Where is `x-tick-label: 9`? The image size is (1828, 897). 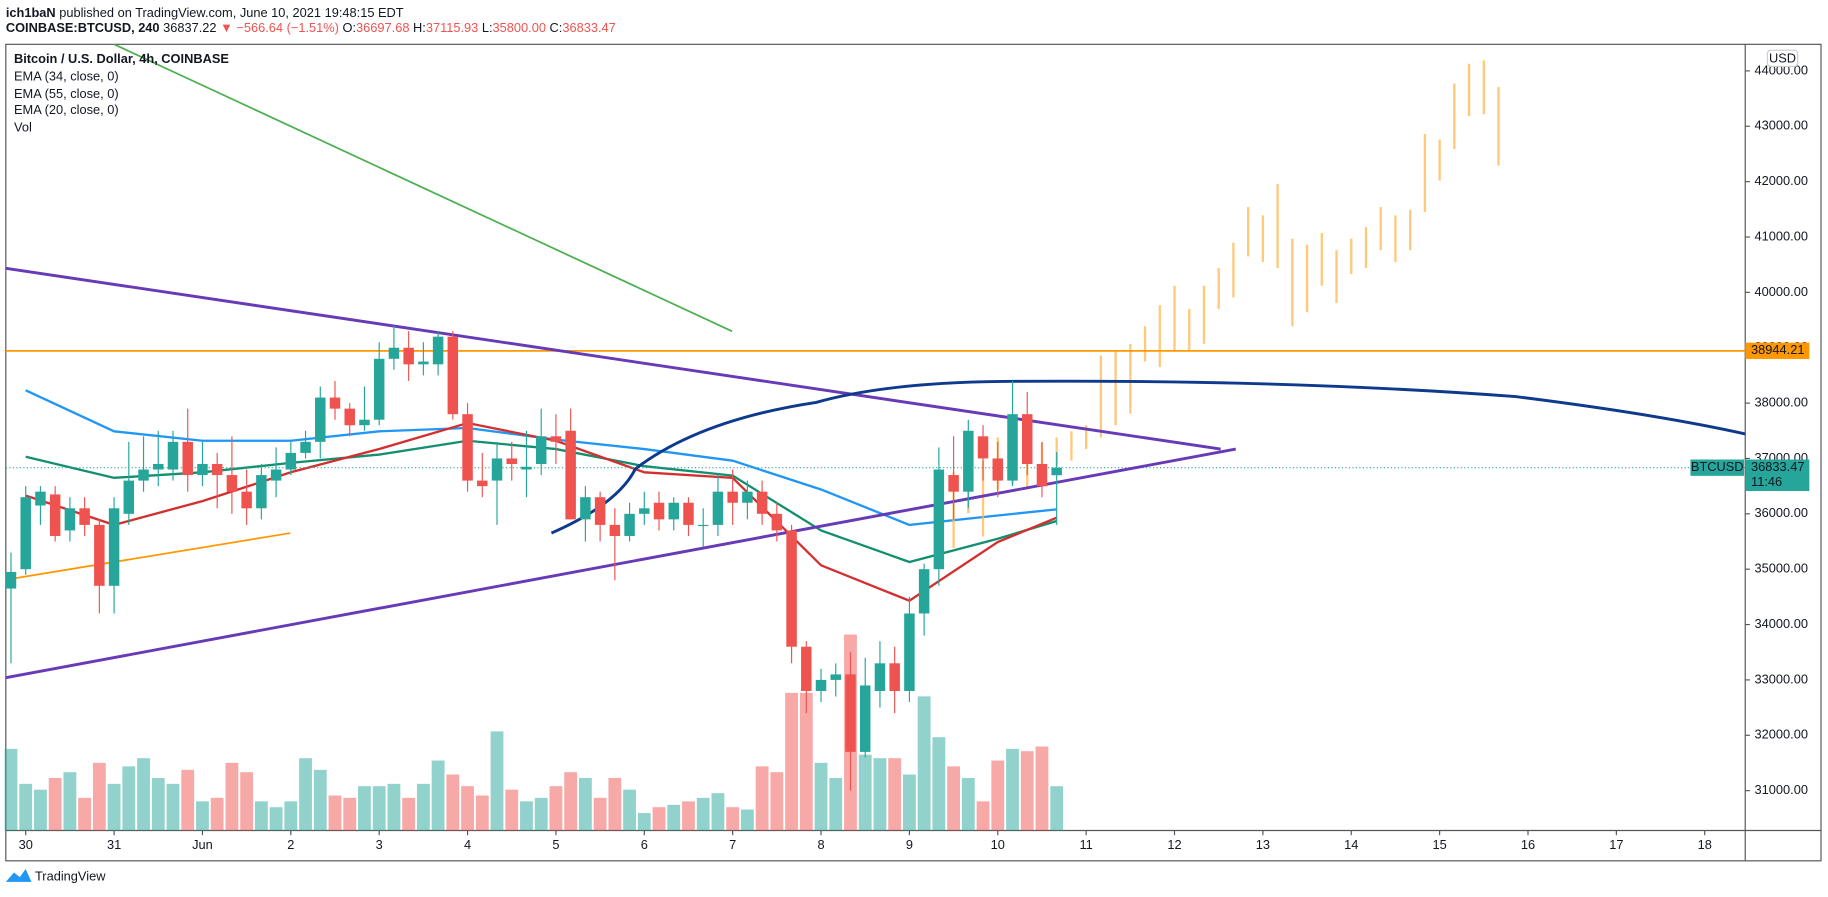
x-tick-label: 9 is located at coordinates (909, 844).